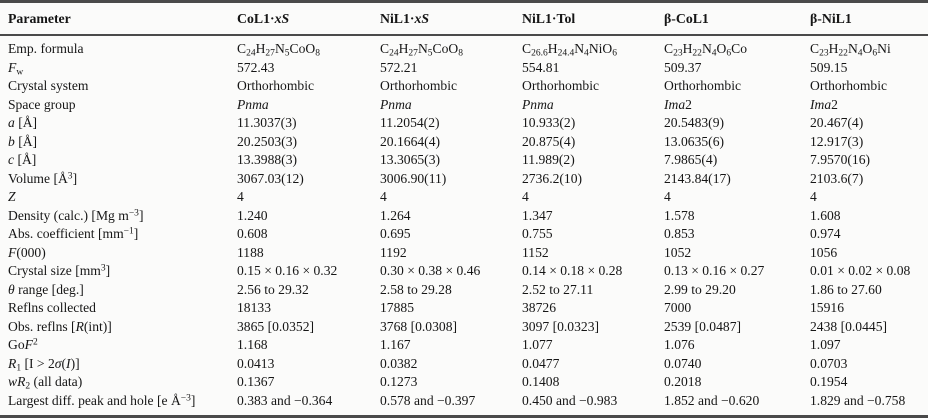  Describe the element at coordinates (537, 215) in the screenshot. I see `value-cell: 1.347` at that location.